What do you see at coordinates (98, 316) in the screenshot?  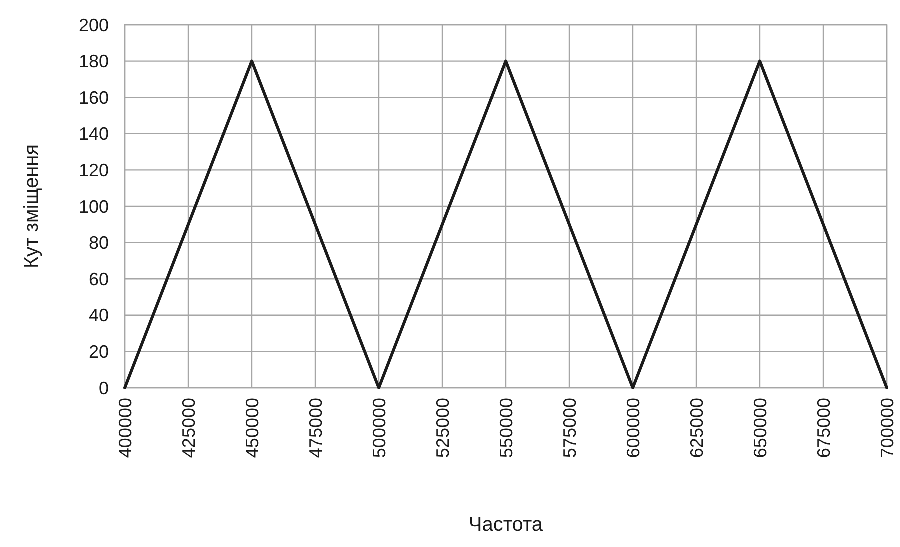 I see `y-tick-label: 40` at bounding box center [98, 316].